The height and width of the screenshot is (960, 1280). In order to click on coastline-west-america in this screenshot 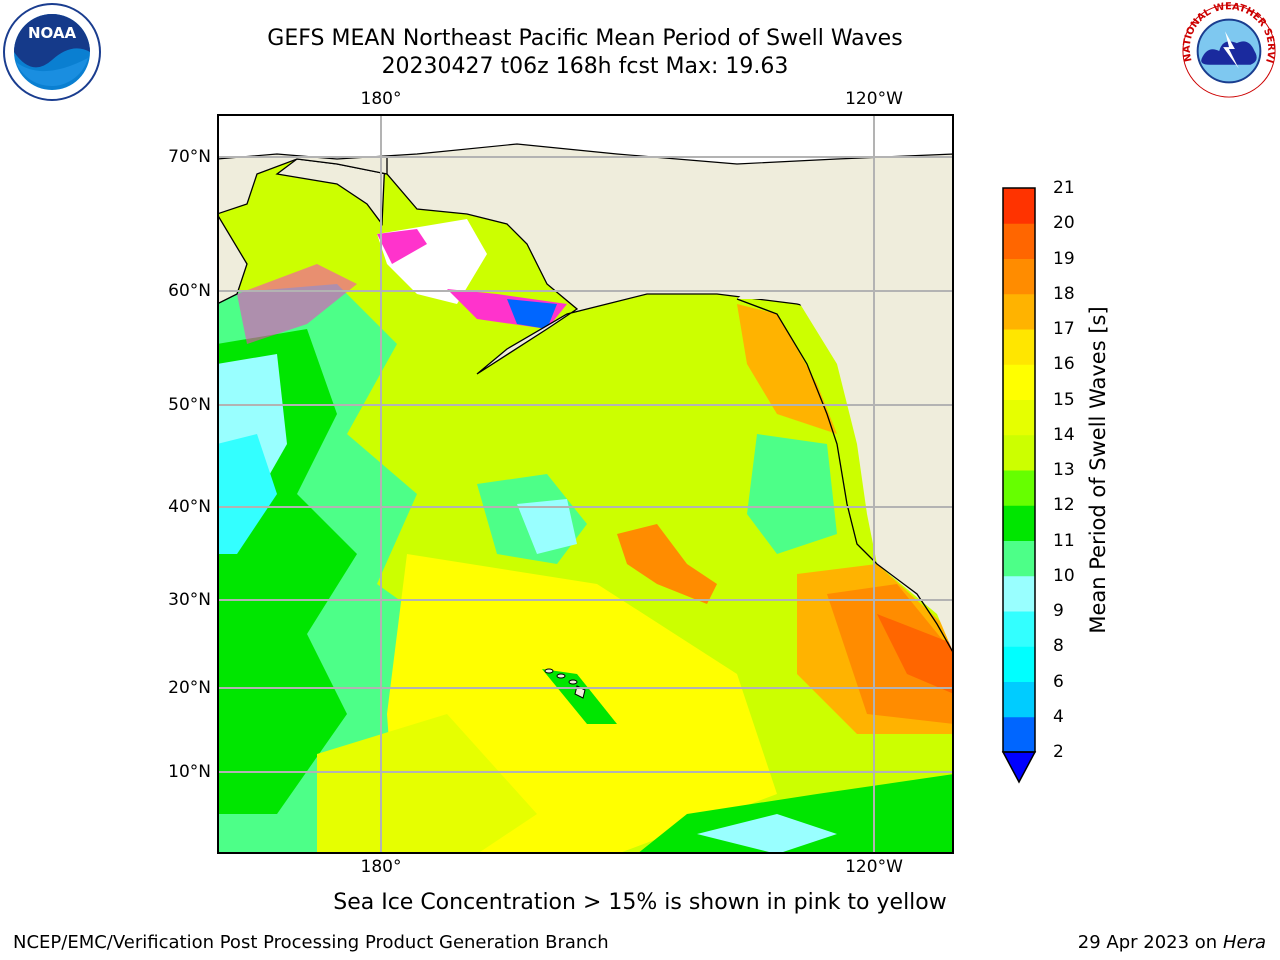, I will do `click(845, 476)`.